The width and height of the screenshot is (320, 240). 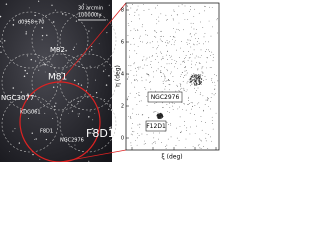 I want to click on scale-text: 100000ly, so click(x=89, y=16).